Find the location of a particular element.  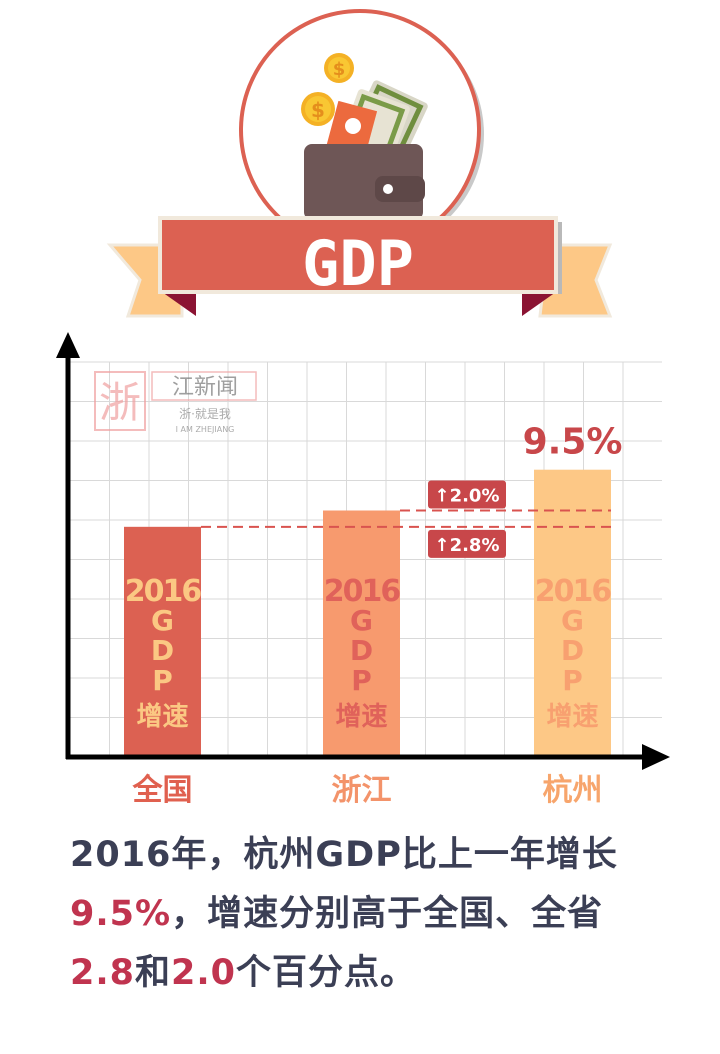

ribbon-banner is located at coordinates (359, 267).